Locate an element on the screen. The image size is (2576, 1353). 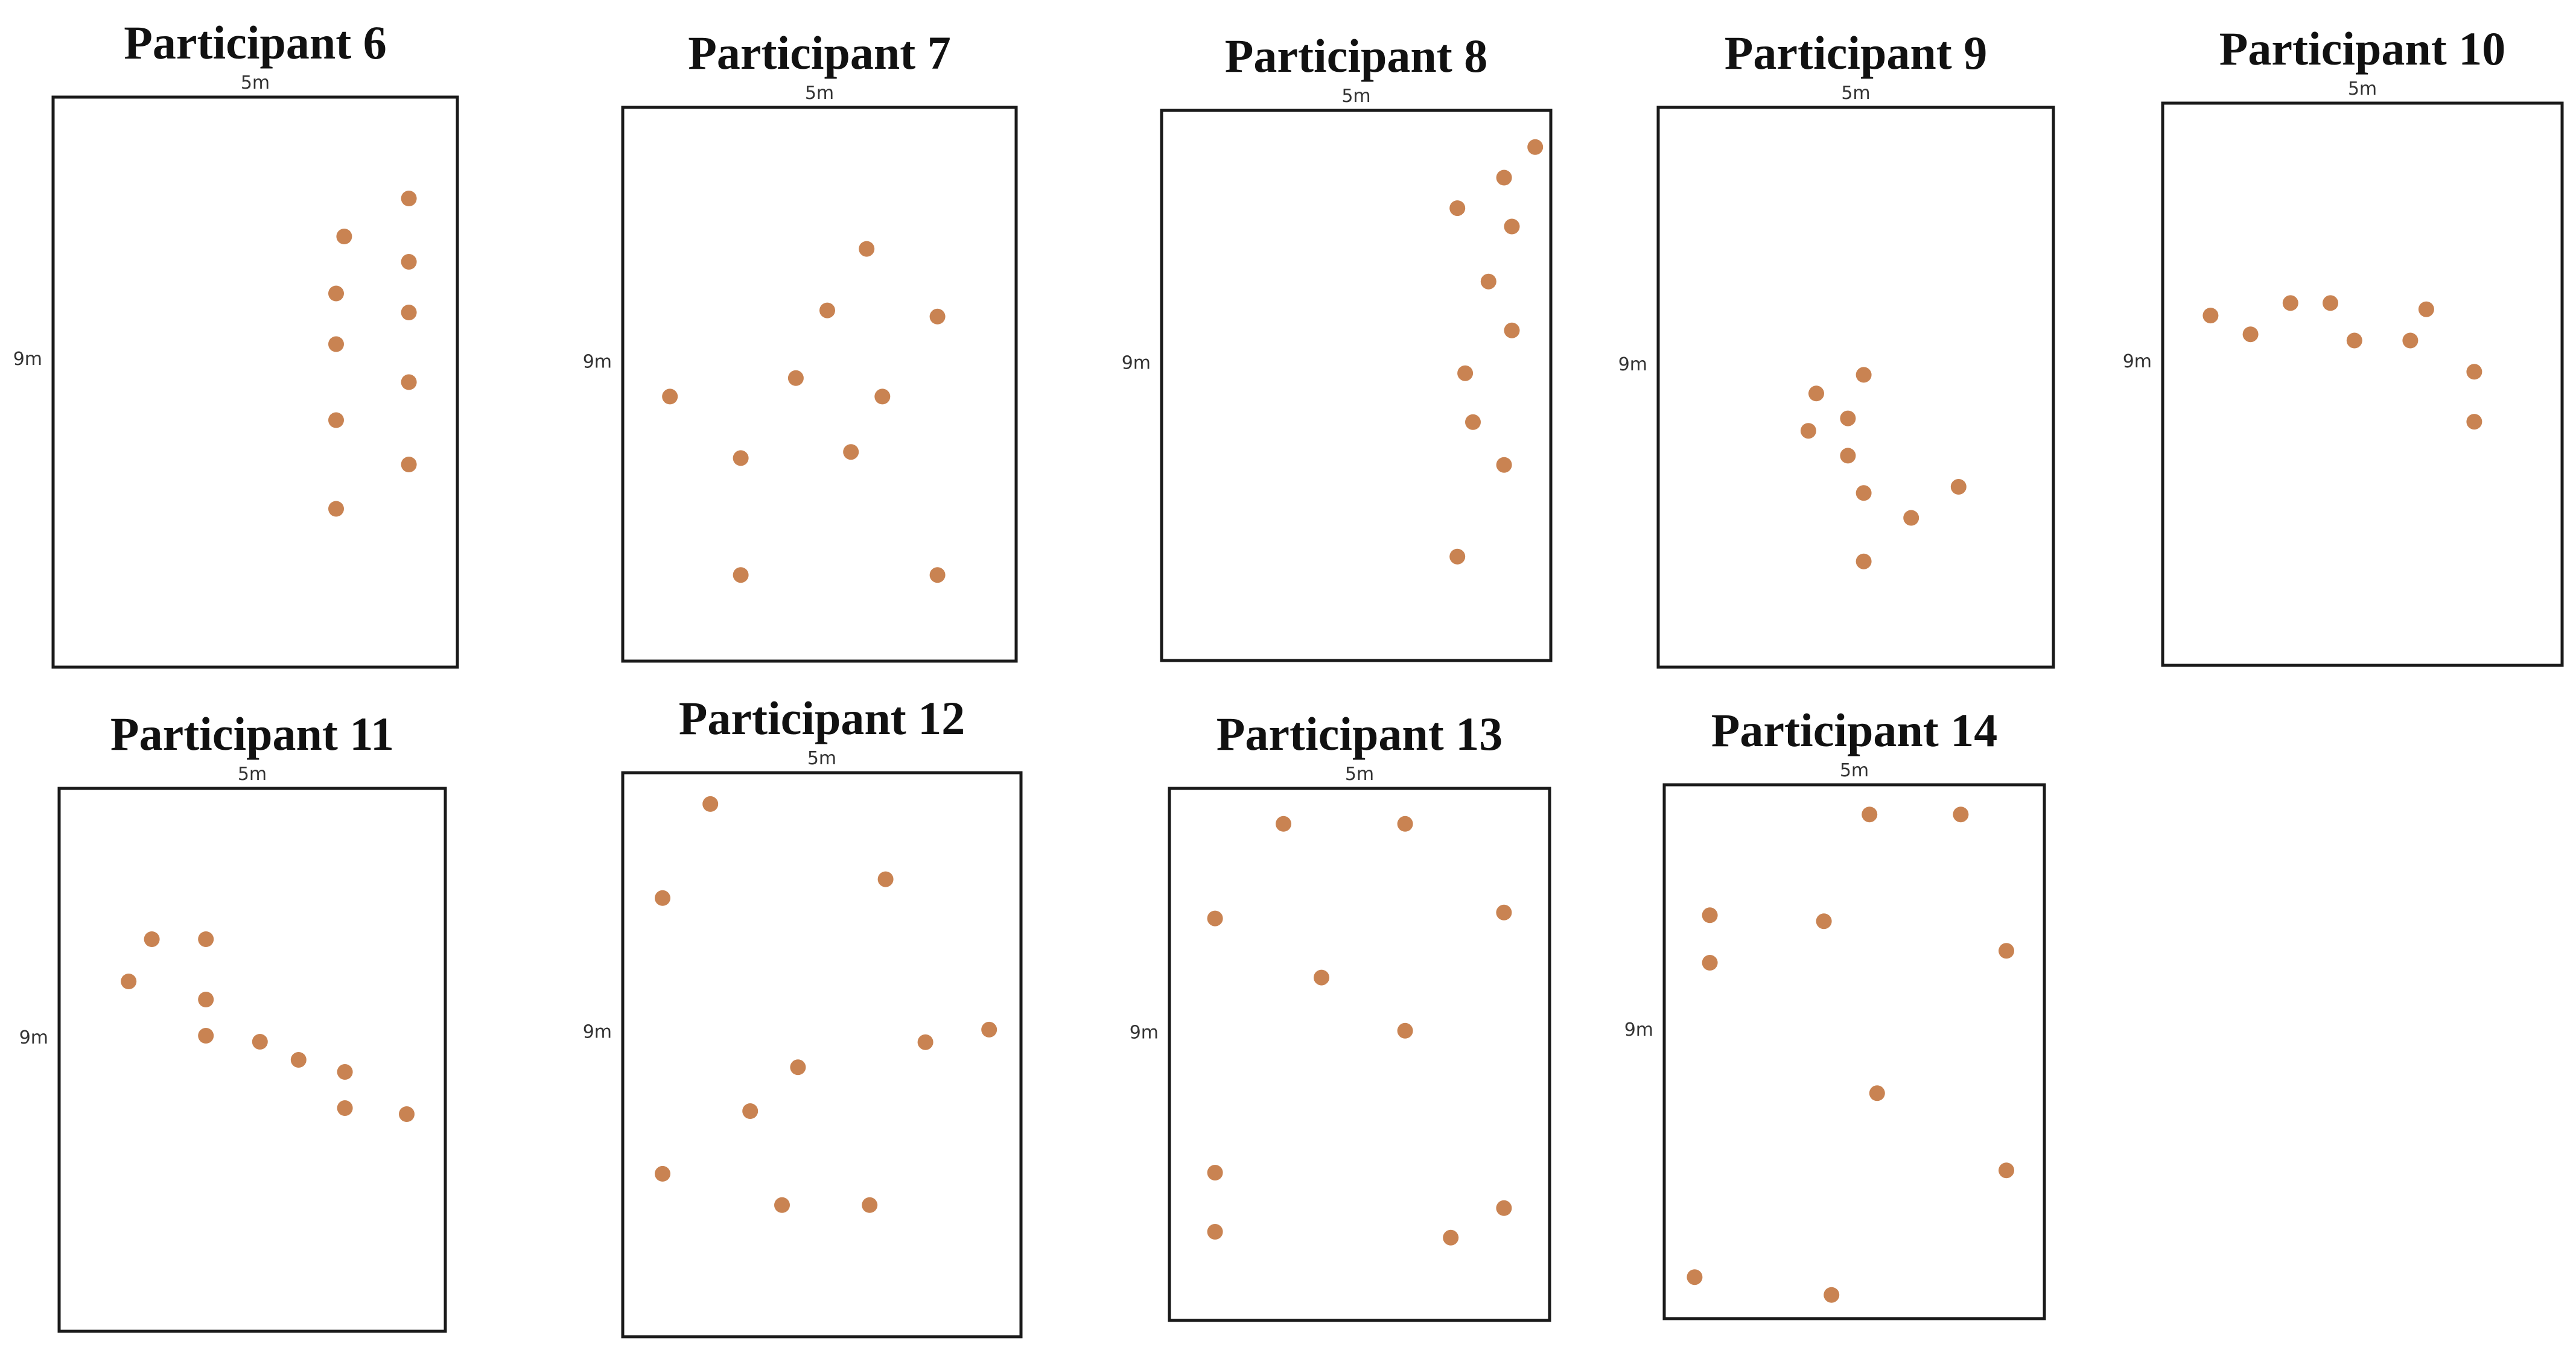
participant-panel: Participant 9 5m 9m is located at coordinates (1836, 348).